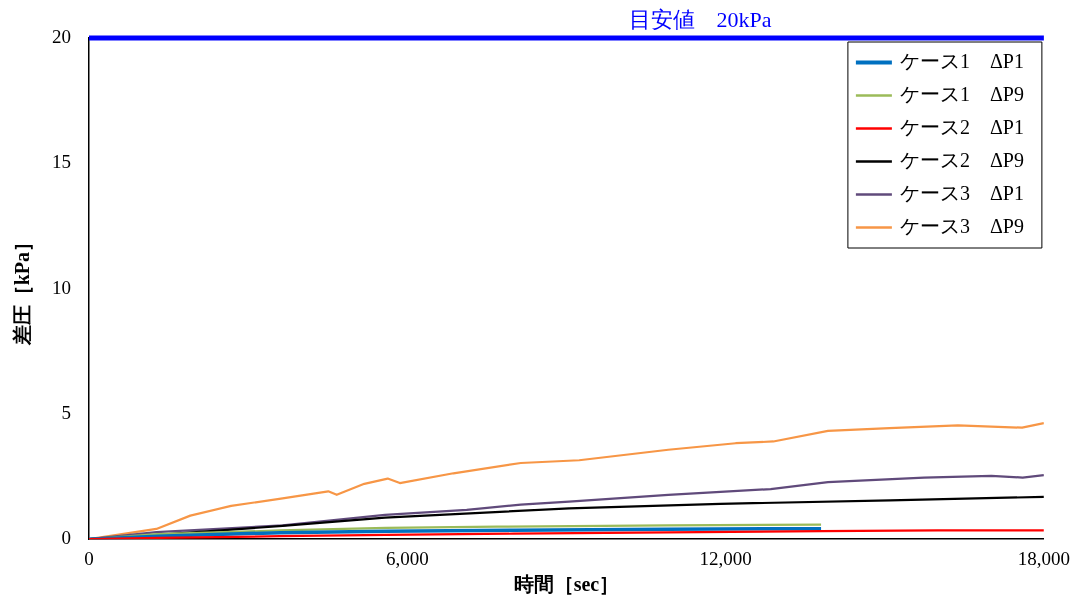 Image resolution: width=1081 pixels, height=606 pixels. Describe the element at coordinates (61, 162) in the screenshot. I see `y-tick-label: 15` at that location.